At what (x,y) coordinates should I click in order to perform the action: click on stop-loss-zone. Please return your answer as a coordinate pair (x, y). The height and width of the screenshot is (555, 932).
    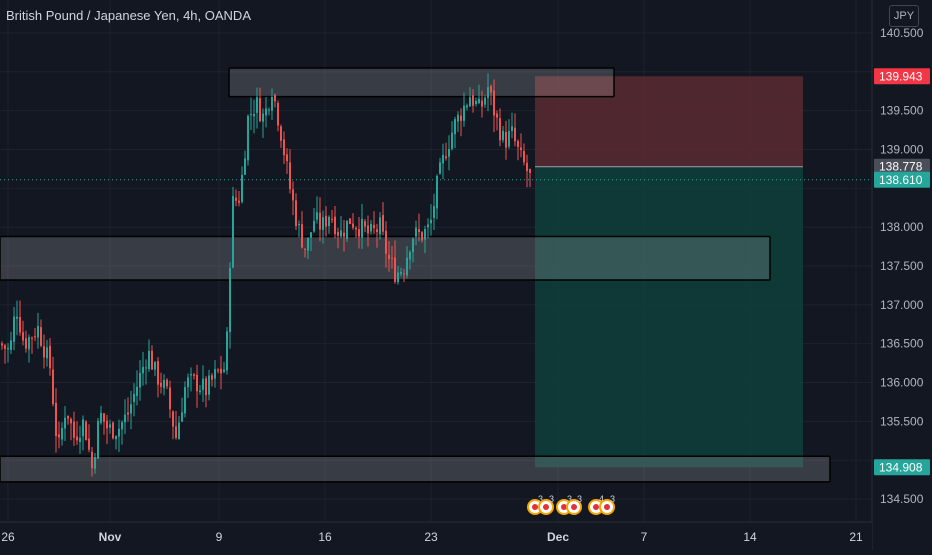
    Looking at the image, I should click on (669, 121).